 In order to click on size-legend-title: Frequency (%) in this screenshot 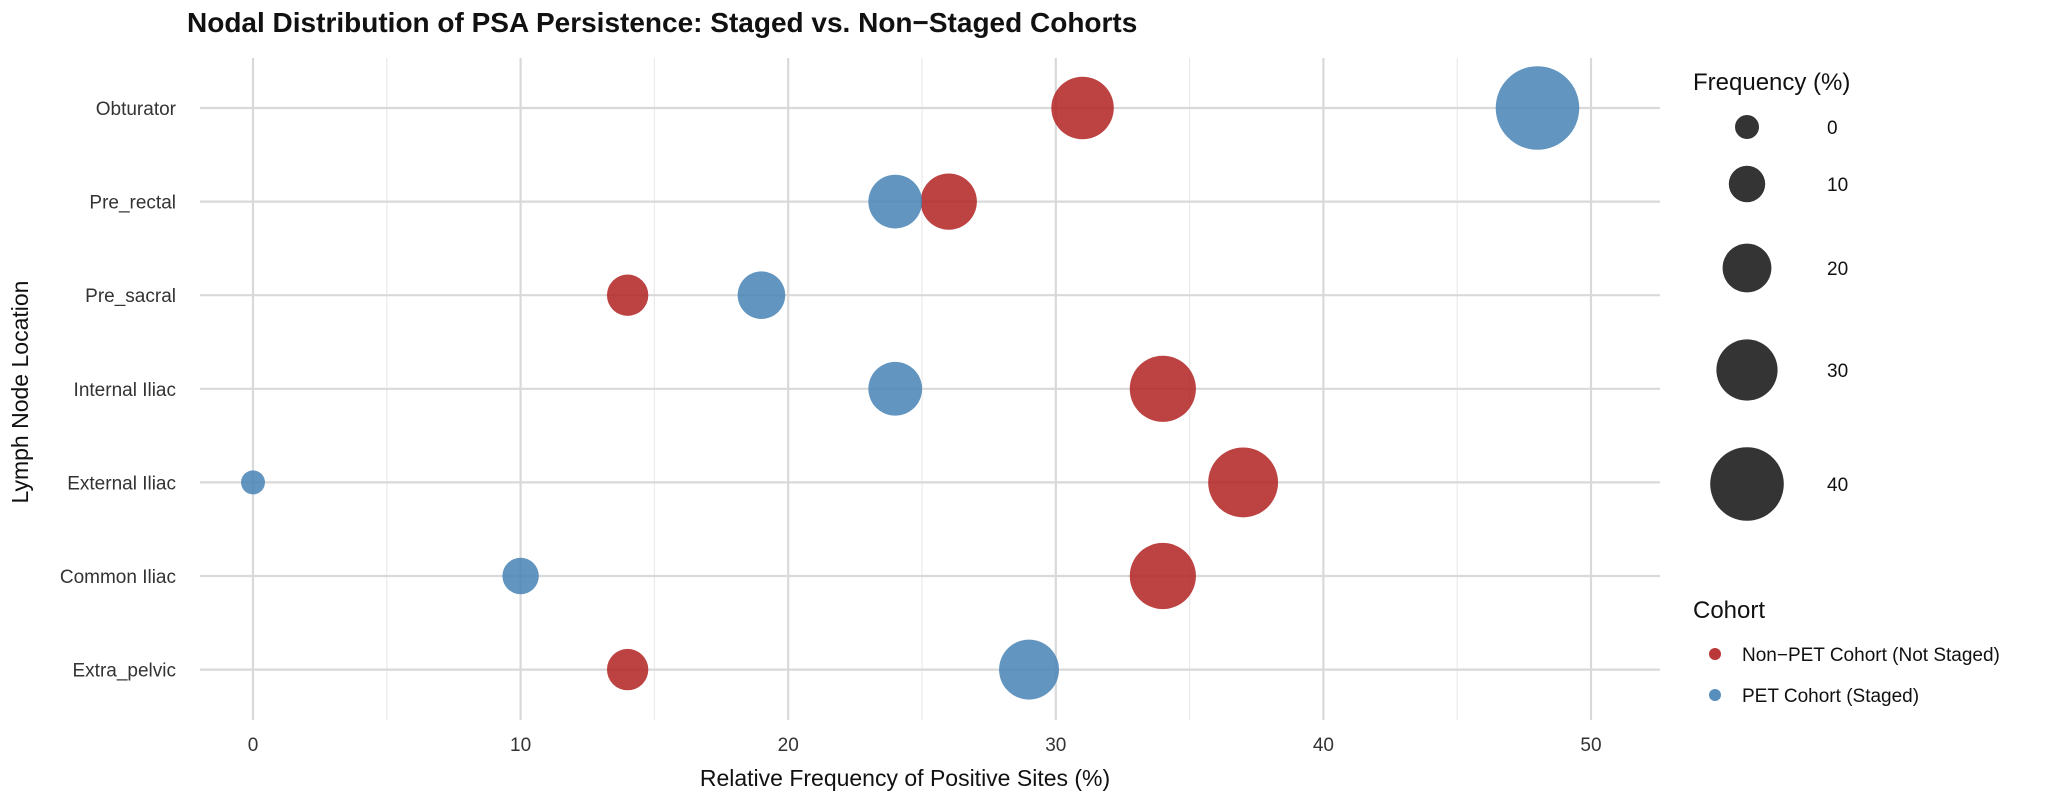, I will do `click(1771, 82)`.